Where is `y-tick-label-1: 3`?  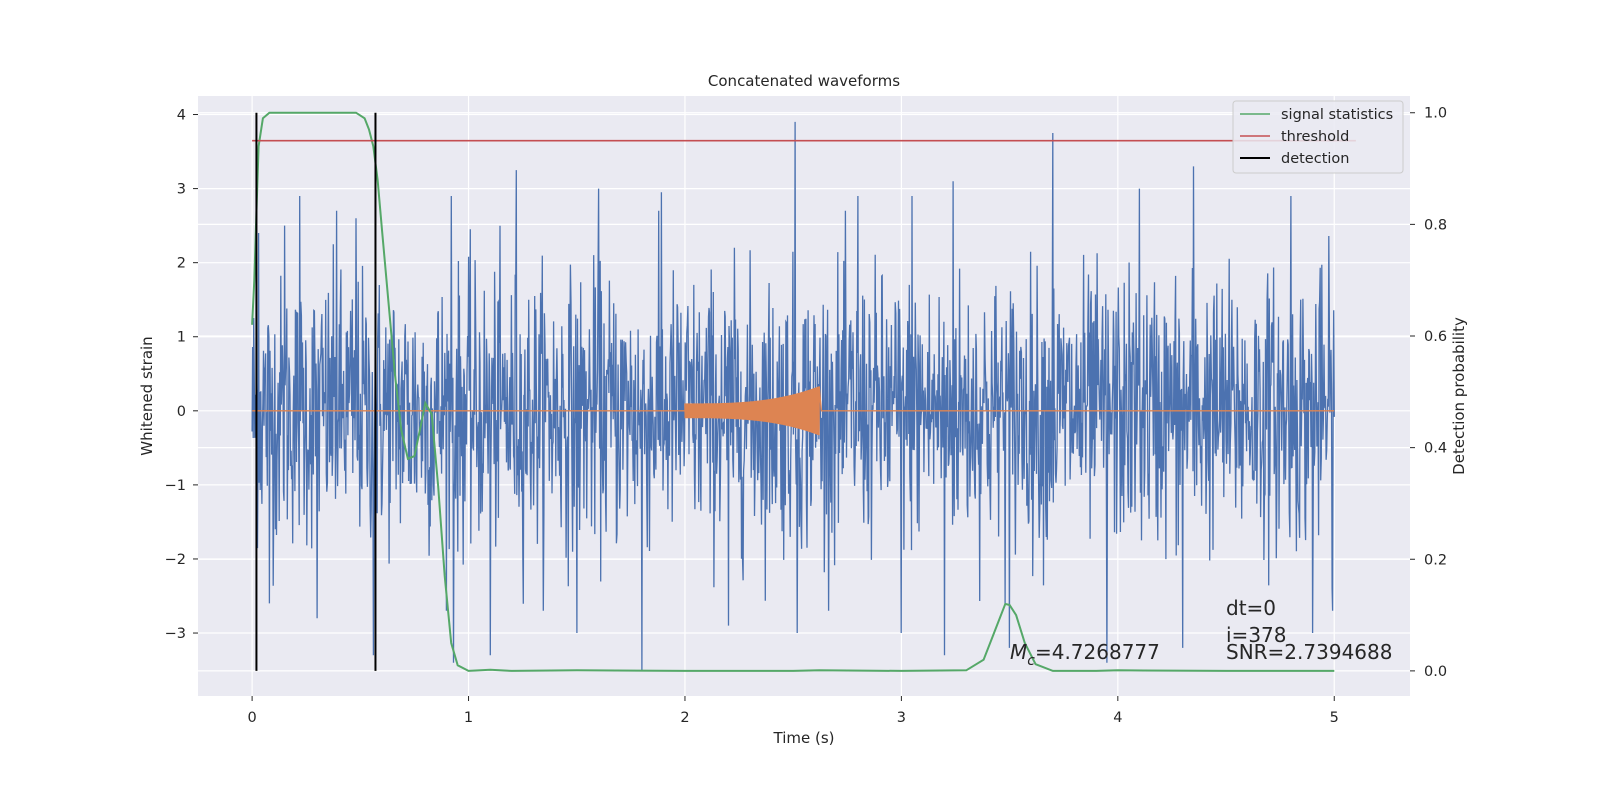
y-tick-label-1: 3 is located at coordinates (181, 190).